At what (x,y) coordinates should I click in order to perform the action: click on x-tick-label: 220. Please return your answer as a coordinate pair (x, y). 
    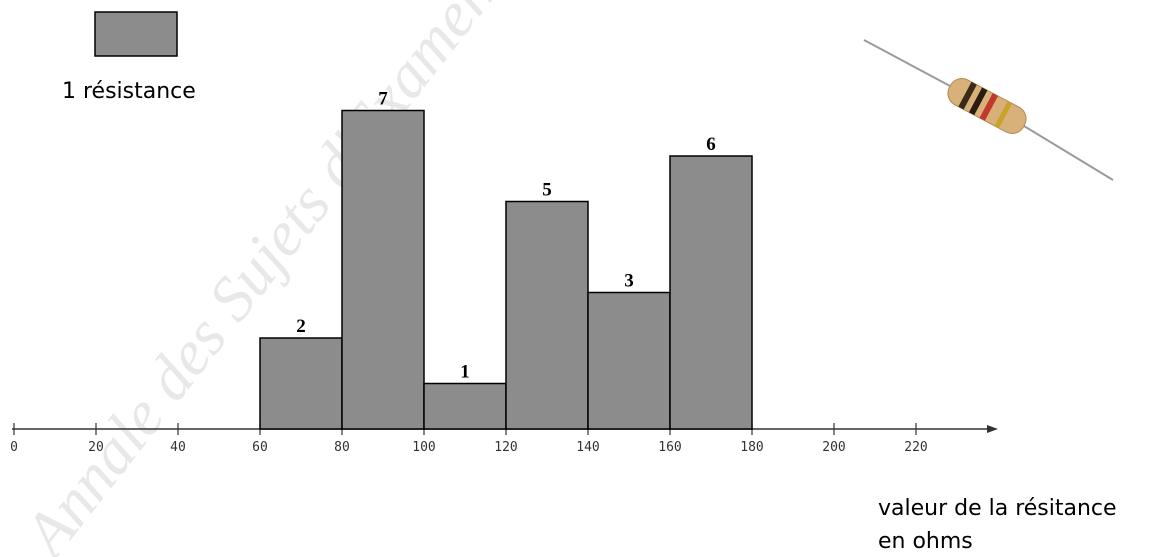
    Looking at the image, I should click on (915, 447).